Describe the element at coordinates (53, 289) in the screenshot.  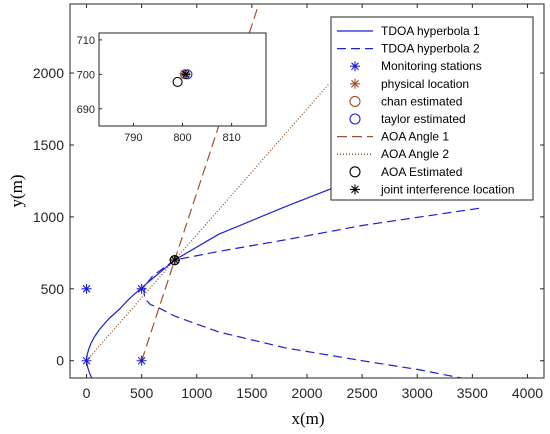
I see `y-tick-label: 500` at that location.